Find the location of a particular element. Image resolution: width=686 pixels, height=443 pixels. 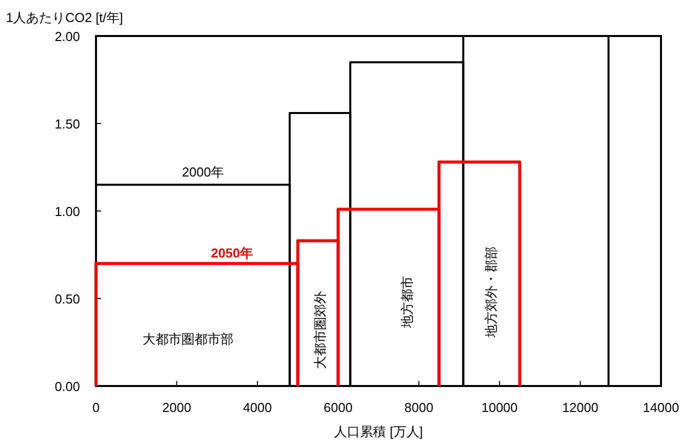

annotation: 地方都市 is located at coordinates (406, 302).